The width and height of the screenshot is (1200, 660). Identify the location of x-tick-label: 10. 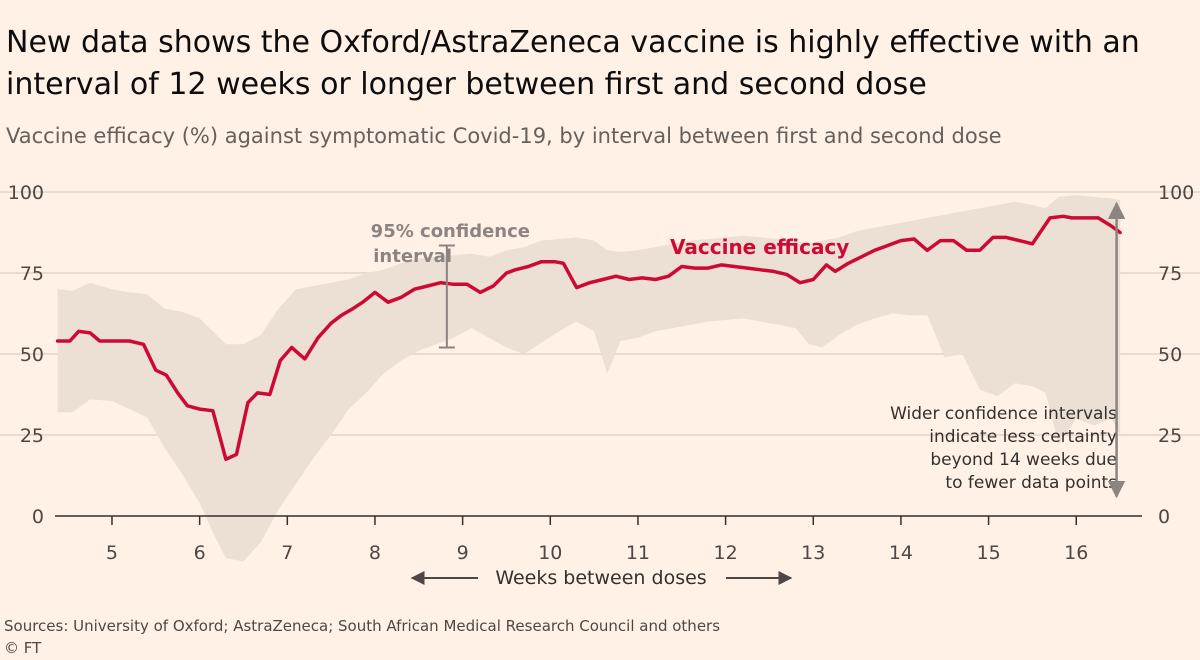
(550, 553).